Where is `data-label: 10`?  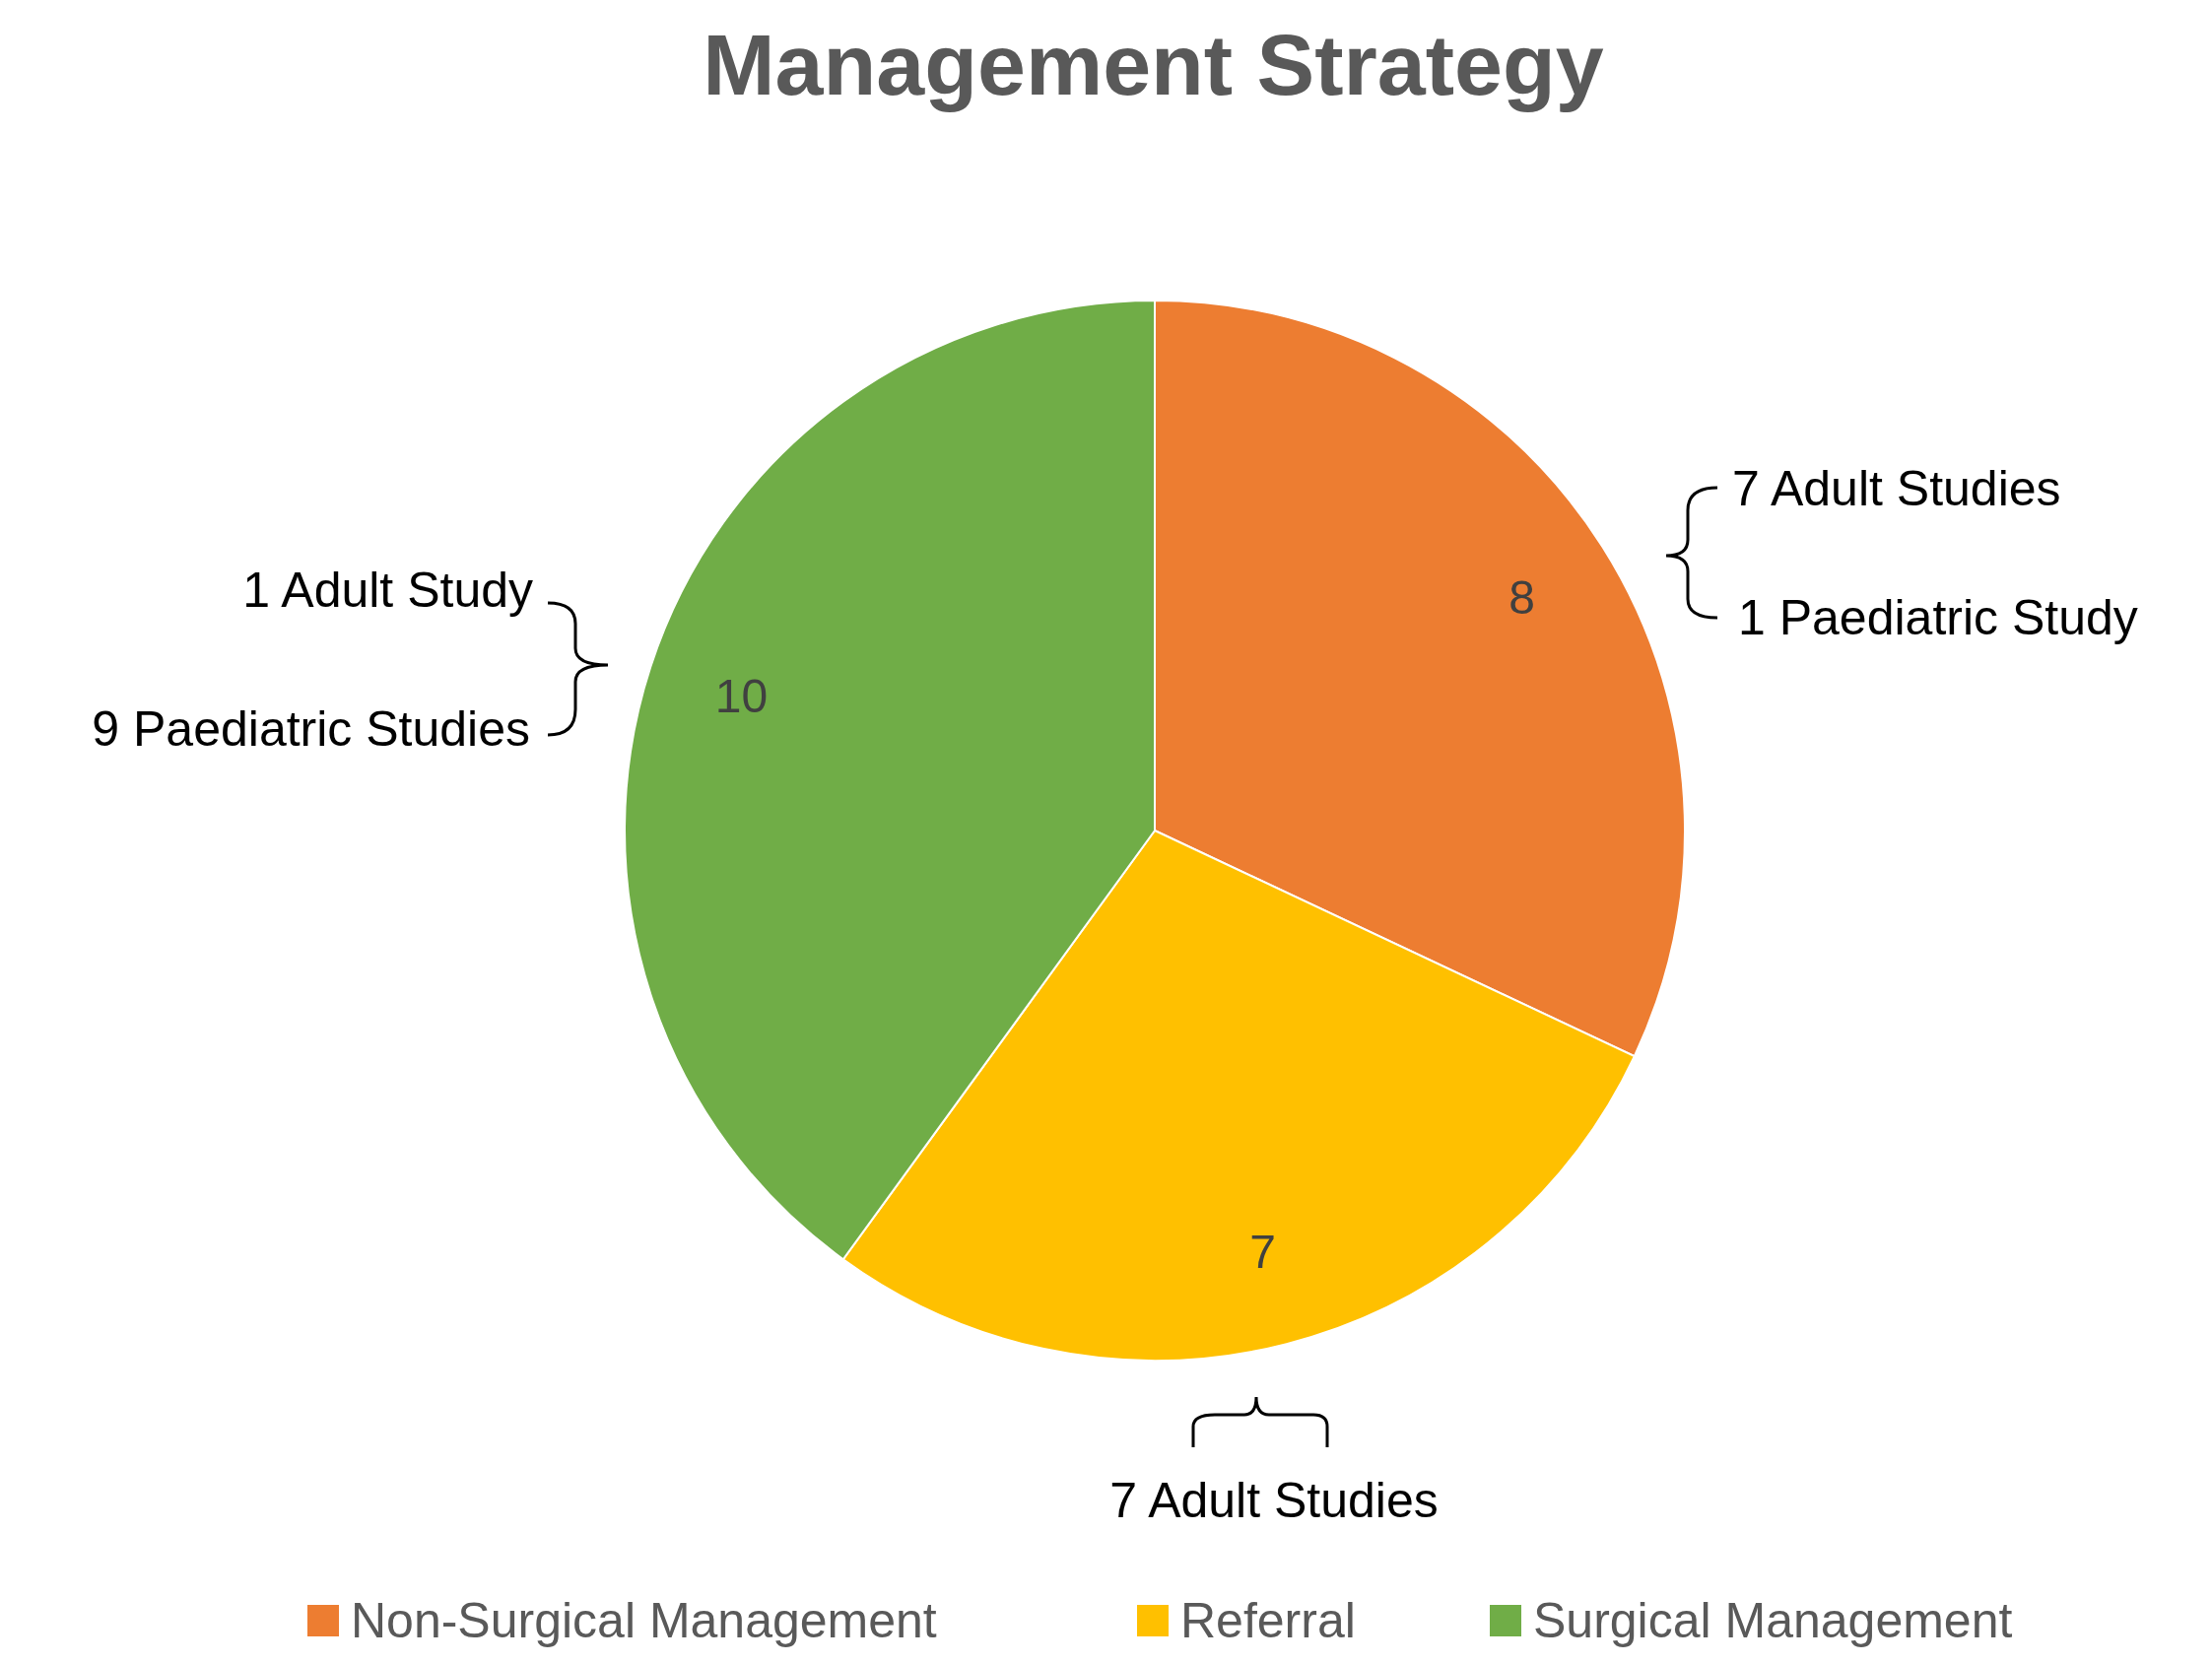
data-label: 10 is located at coordinates (741, 696).